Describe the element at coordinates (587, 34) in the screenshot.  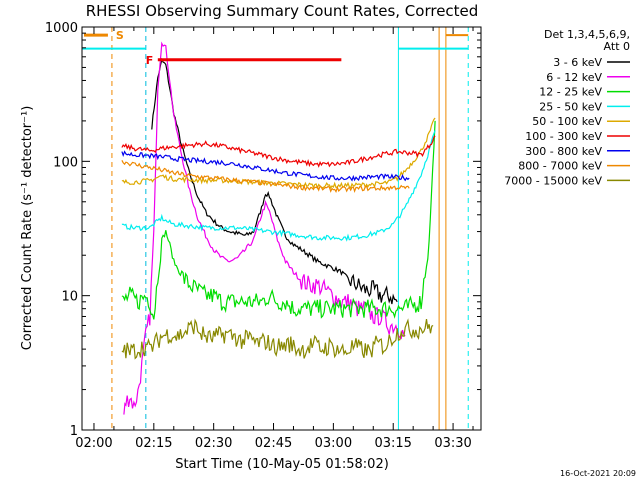
I see `legend-header-0: Det 1,3,4,5,6,9,` at that location.